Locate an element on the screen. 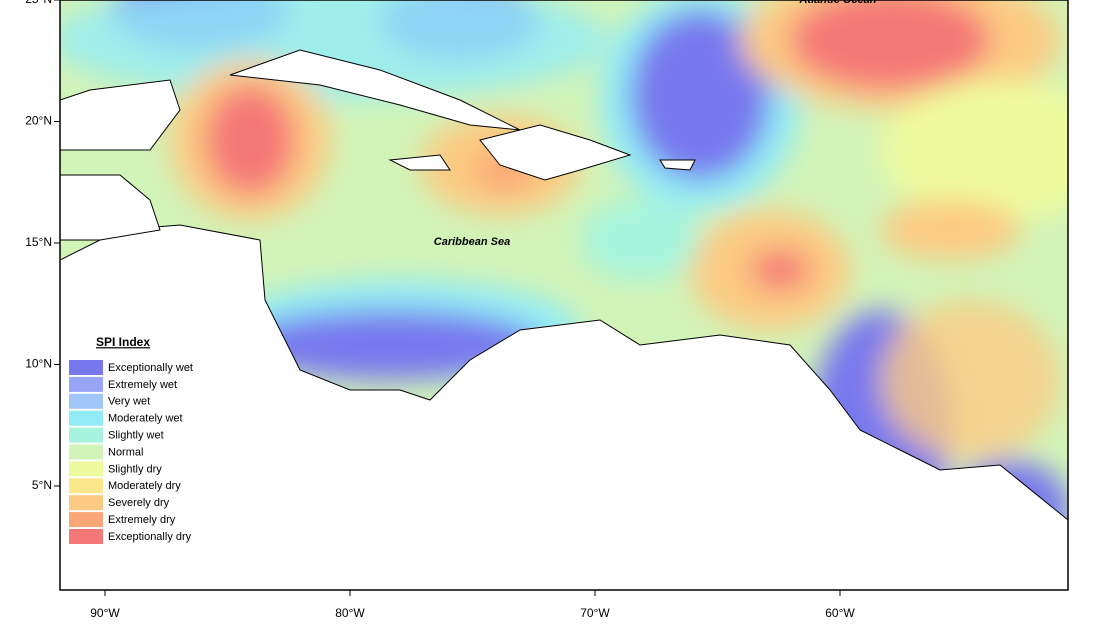 The height and width of the screenshot is (630, 1100). lon-label: 60°W is located at coordinates (840, 613).